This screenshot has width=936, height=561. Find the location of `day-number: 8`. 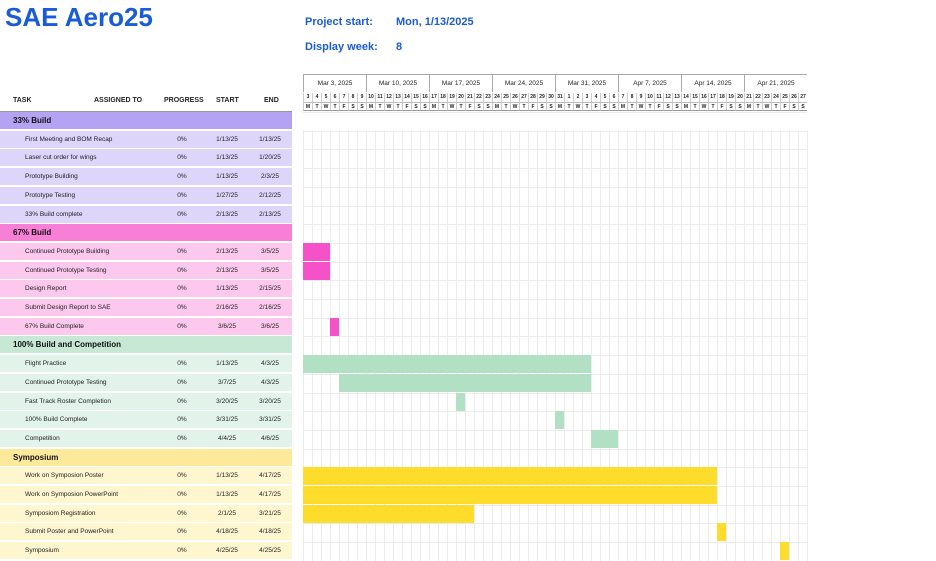

day-number: 8 is located at coordinates (352, 97).